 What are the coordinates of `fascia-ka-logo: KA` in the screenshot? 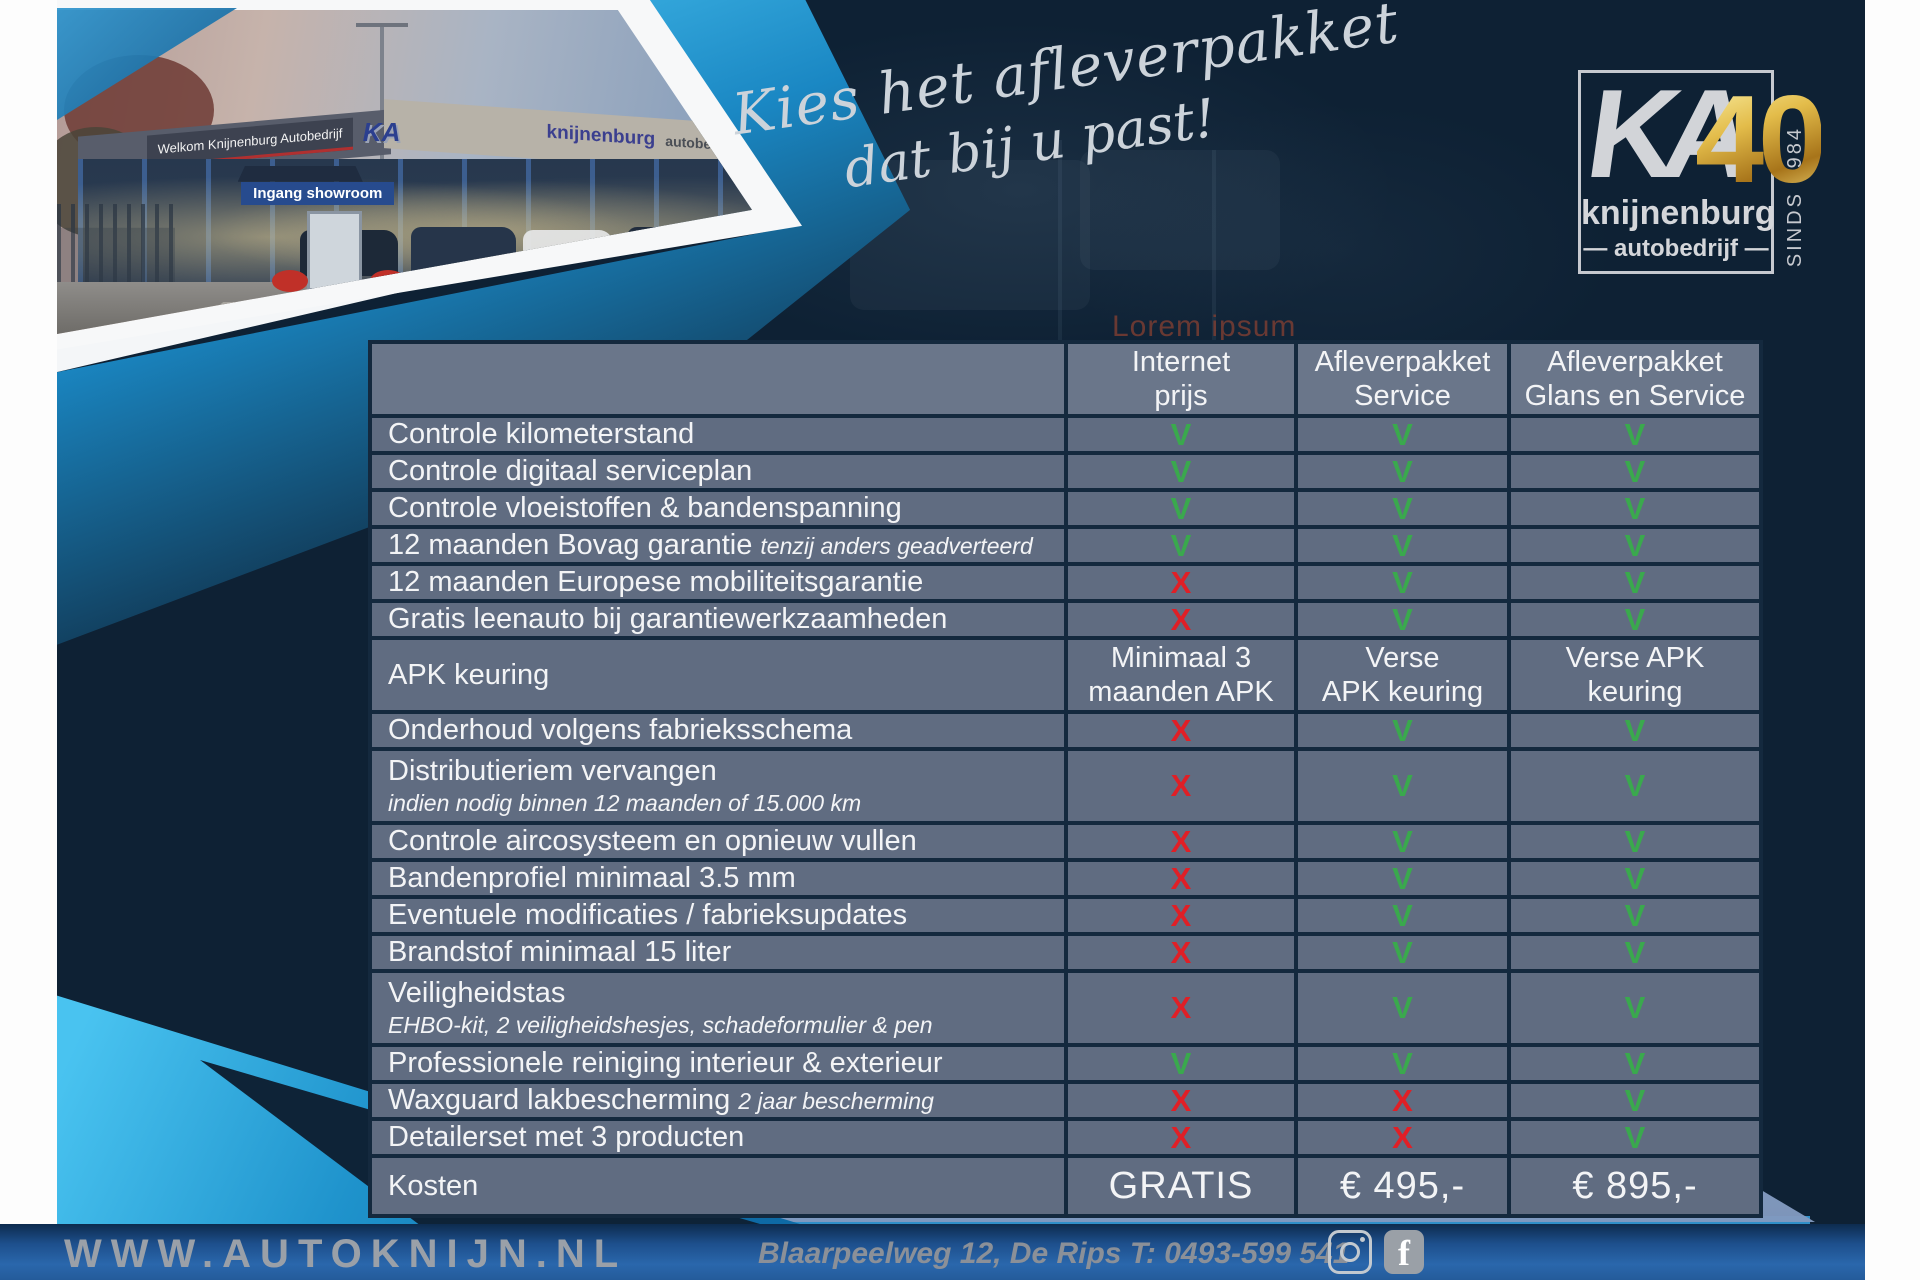 It's located at (381, 131).